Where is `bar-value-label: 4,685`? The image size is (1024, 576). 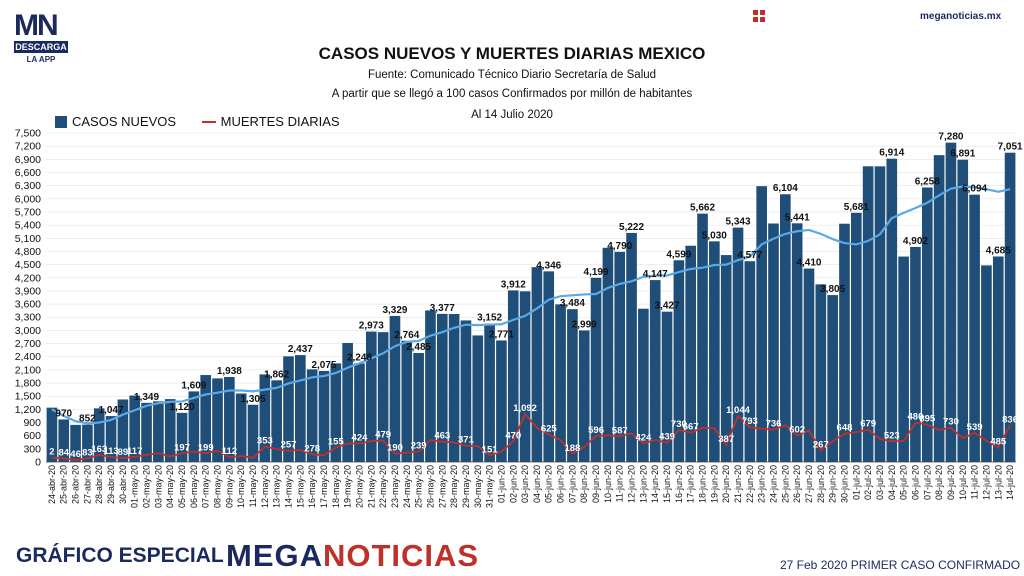 bar-value-label: 4,685 is located at coordinates (998, 250).